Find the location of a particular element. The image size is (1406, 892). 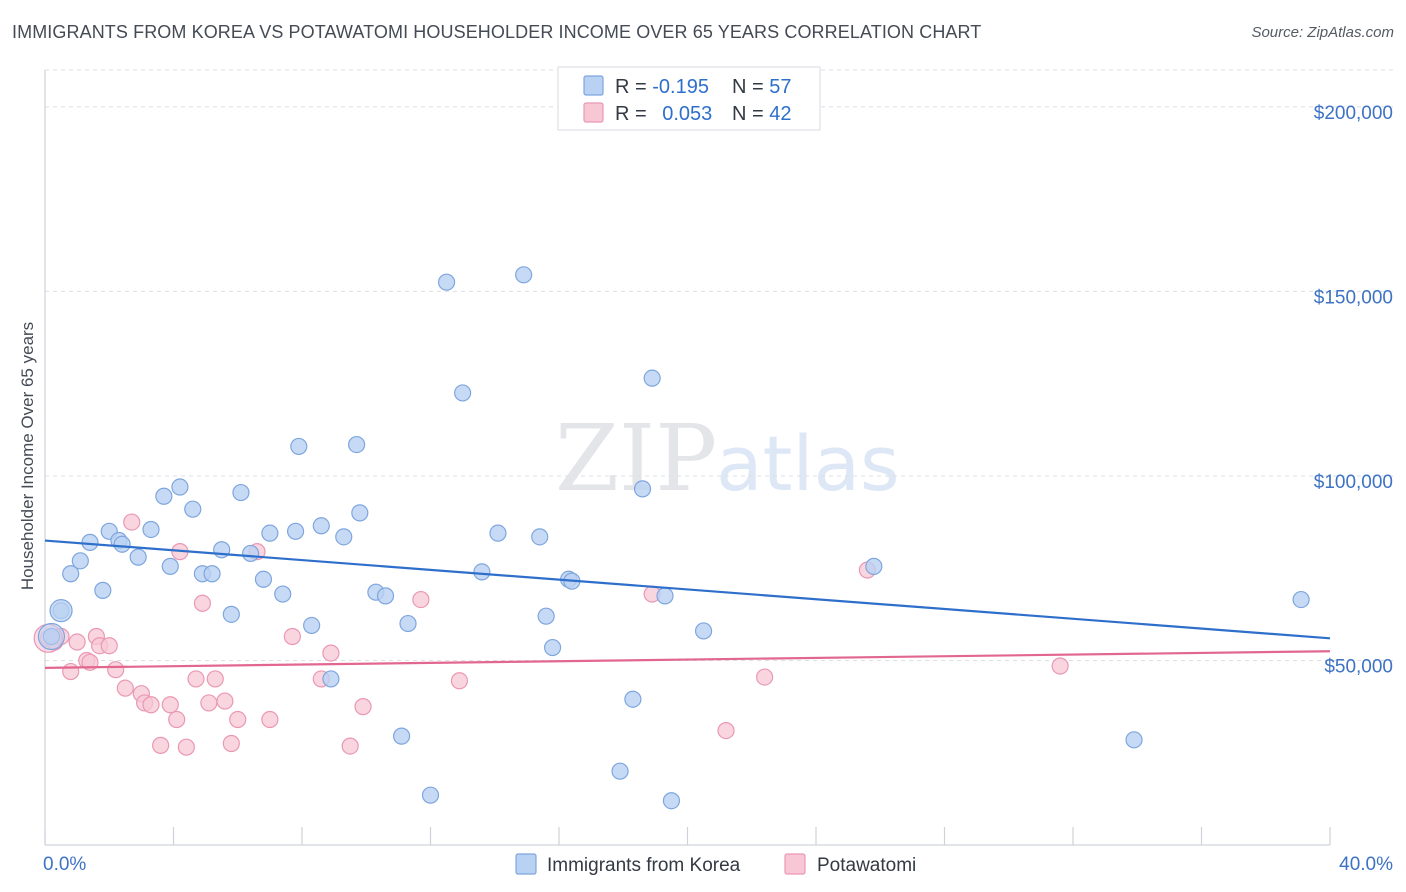

bottom-legend: Immigrants from Korea Potawatomi is located at coordinates (715, 864).